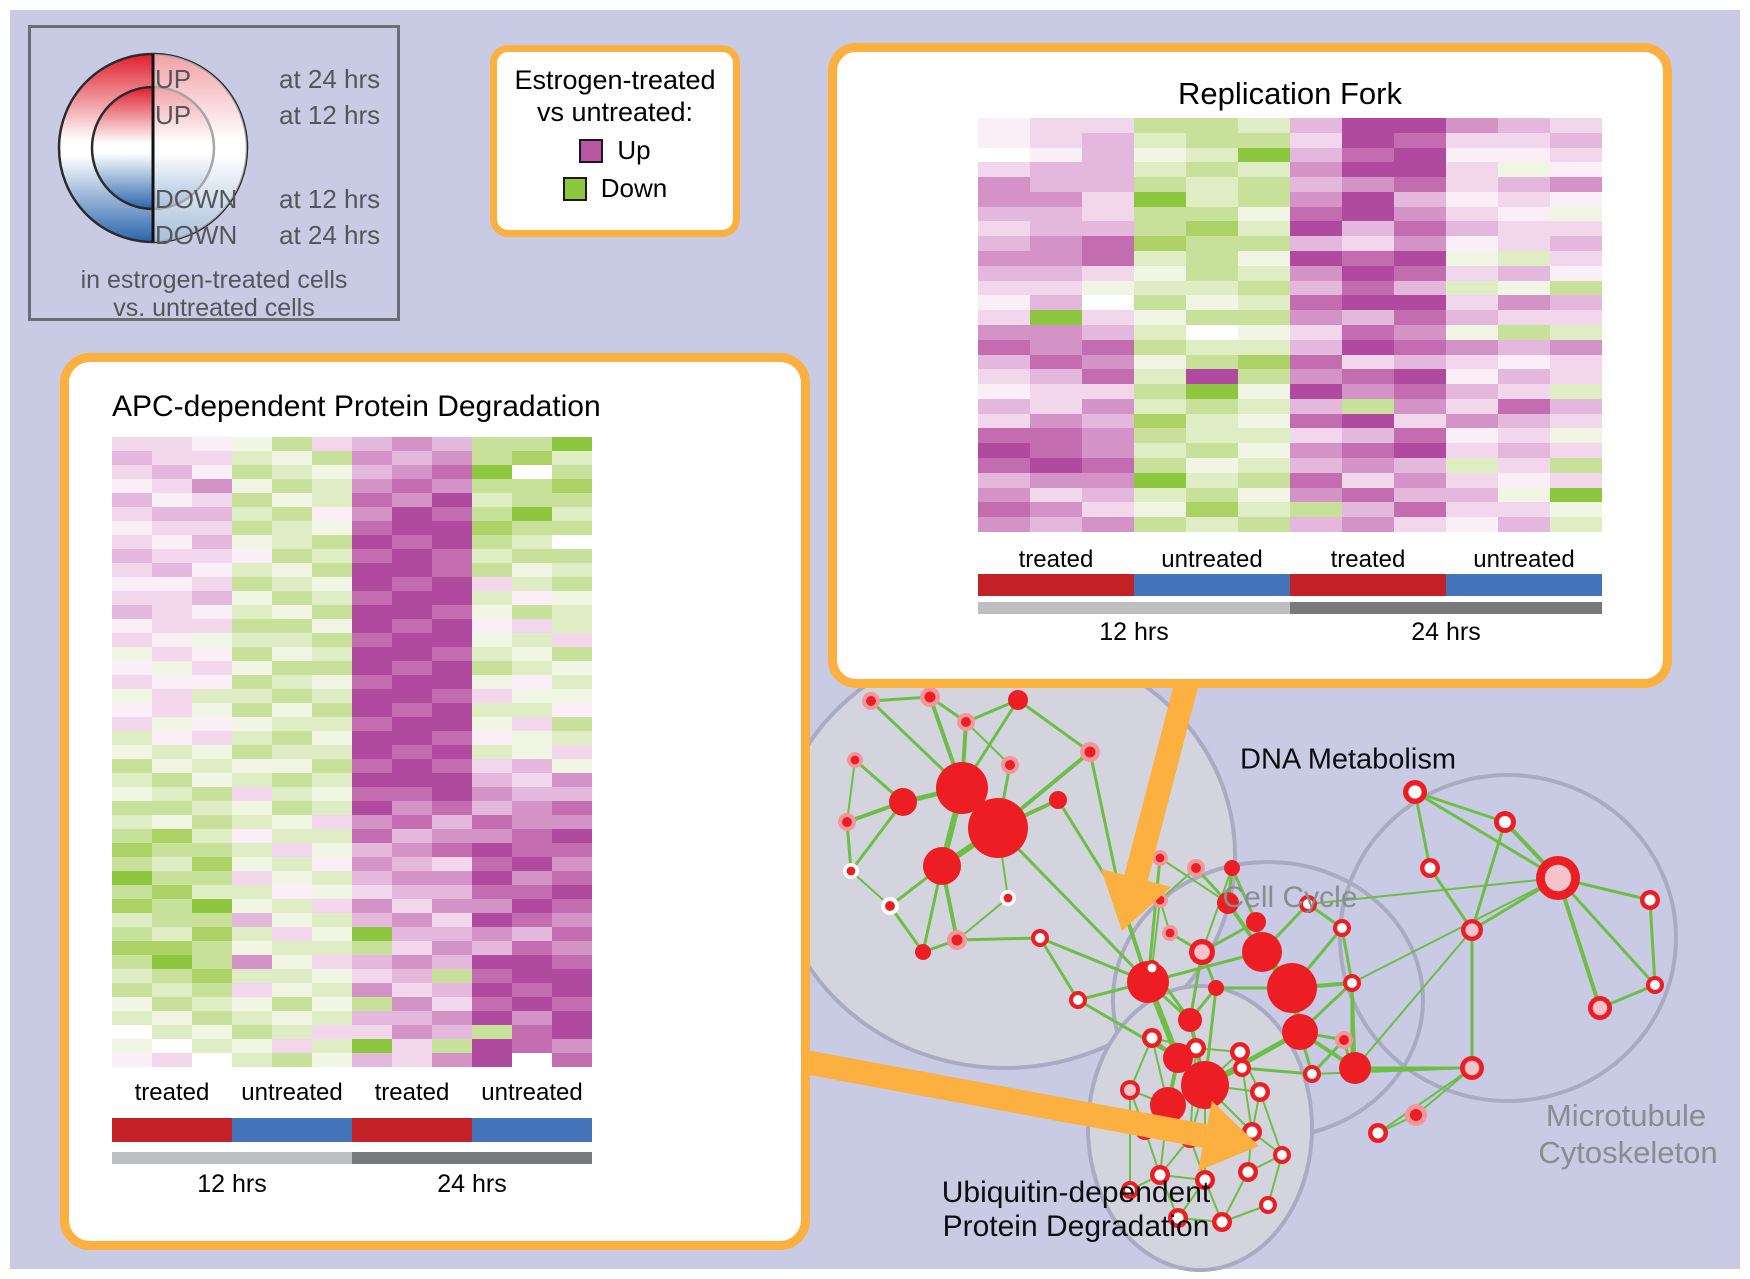 This screenshot has width=1750, height=1279. I want to click on group-label: treated, so click(172, 1092).